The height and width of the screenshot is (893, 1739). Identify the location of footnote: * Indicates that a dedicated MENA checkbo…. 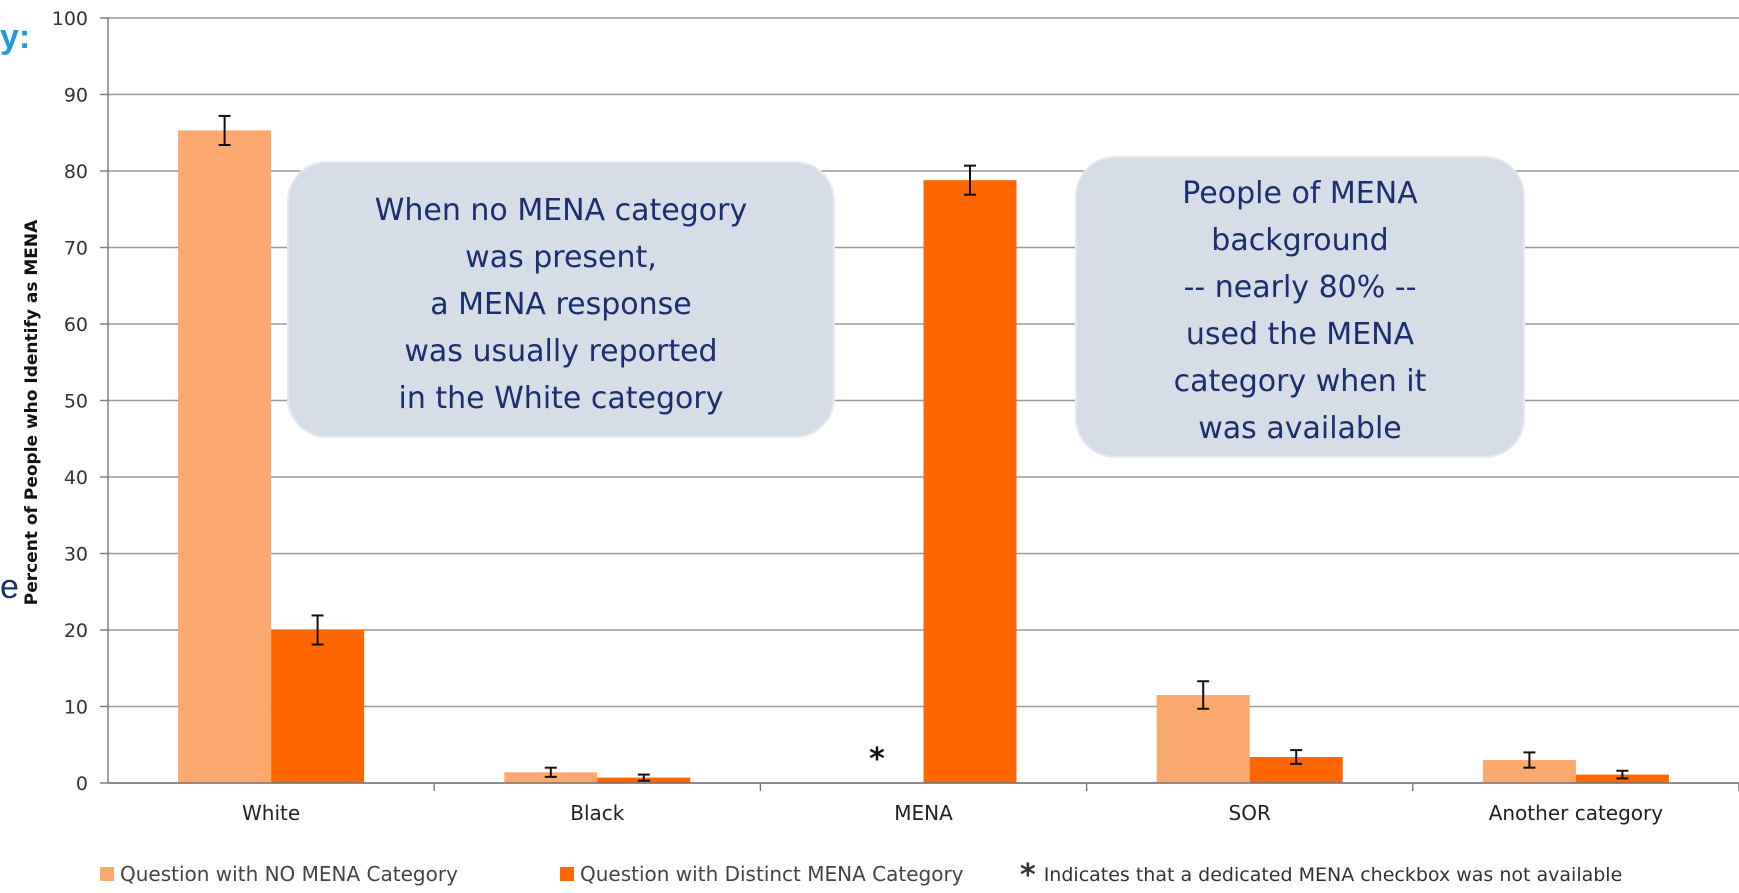
(1321, 875).